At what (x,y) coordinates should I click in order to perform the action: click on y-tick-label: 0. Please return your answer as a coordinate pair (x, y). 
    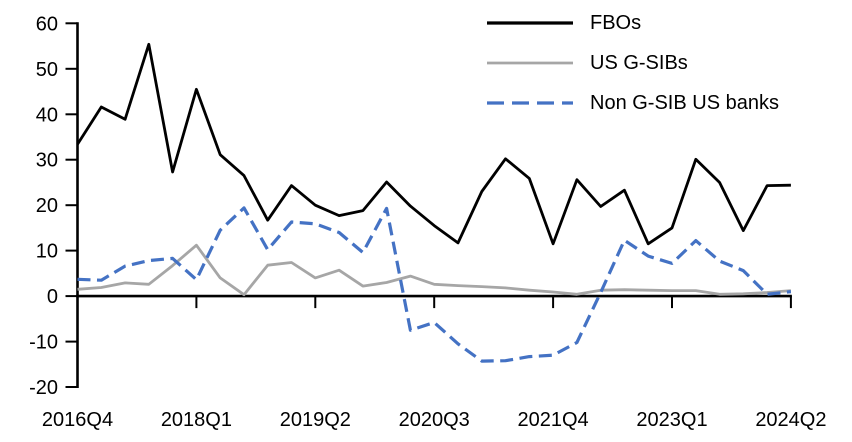
    Looking at the image, I should click on (52, 297).